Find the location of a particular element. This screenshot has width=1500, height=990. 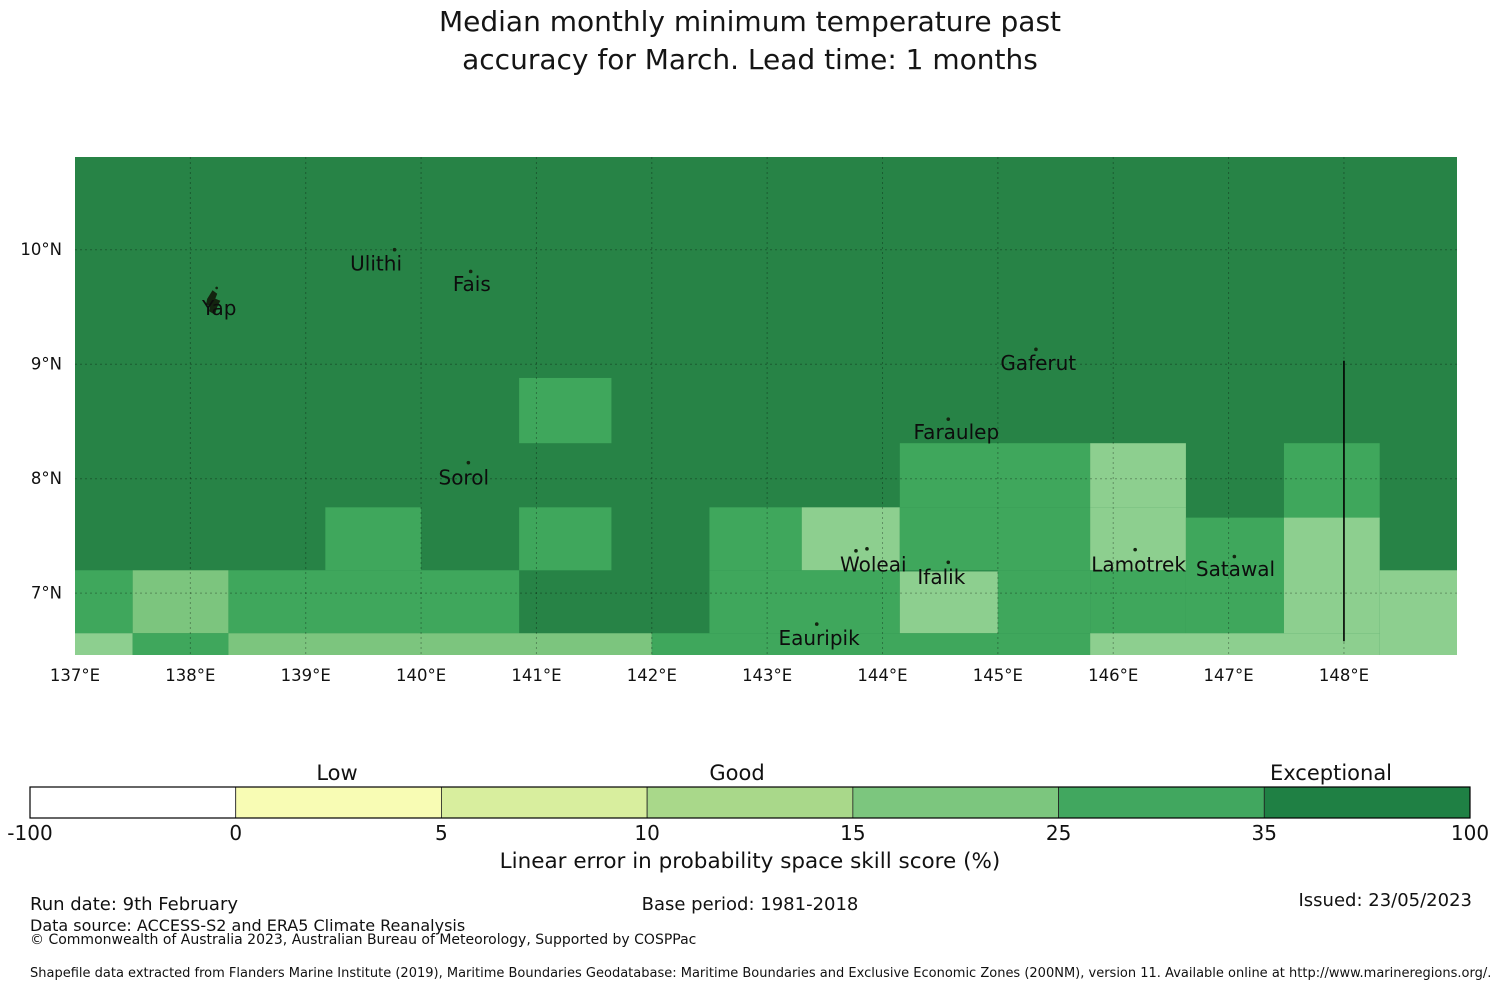

colorbar-tick-label: 15 is located at coordinates (852, 833).